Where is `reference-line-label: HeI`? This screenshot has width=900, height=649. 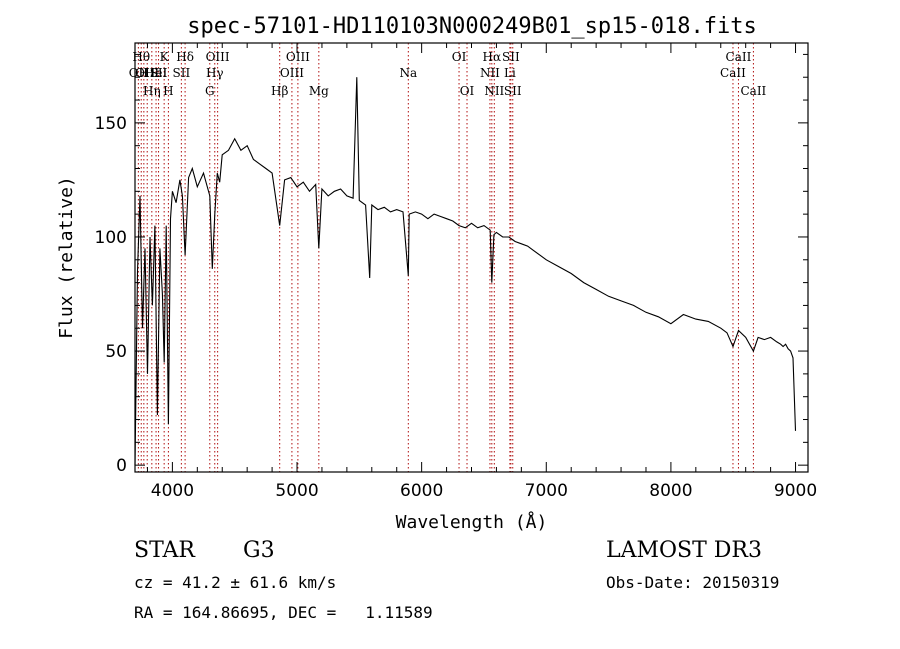
reference-line-label: HeI is located at coordinates (156, 73).